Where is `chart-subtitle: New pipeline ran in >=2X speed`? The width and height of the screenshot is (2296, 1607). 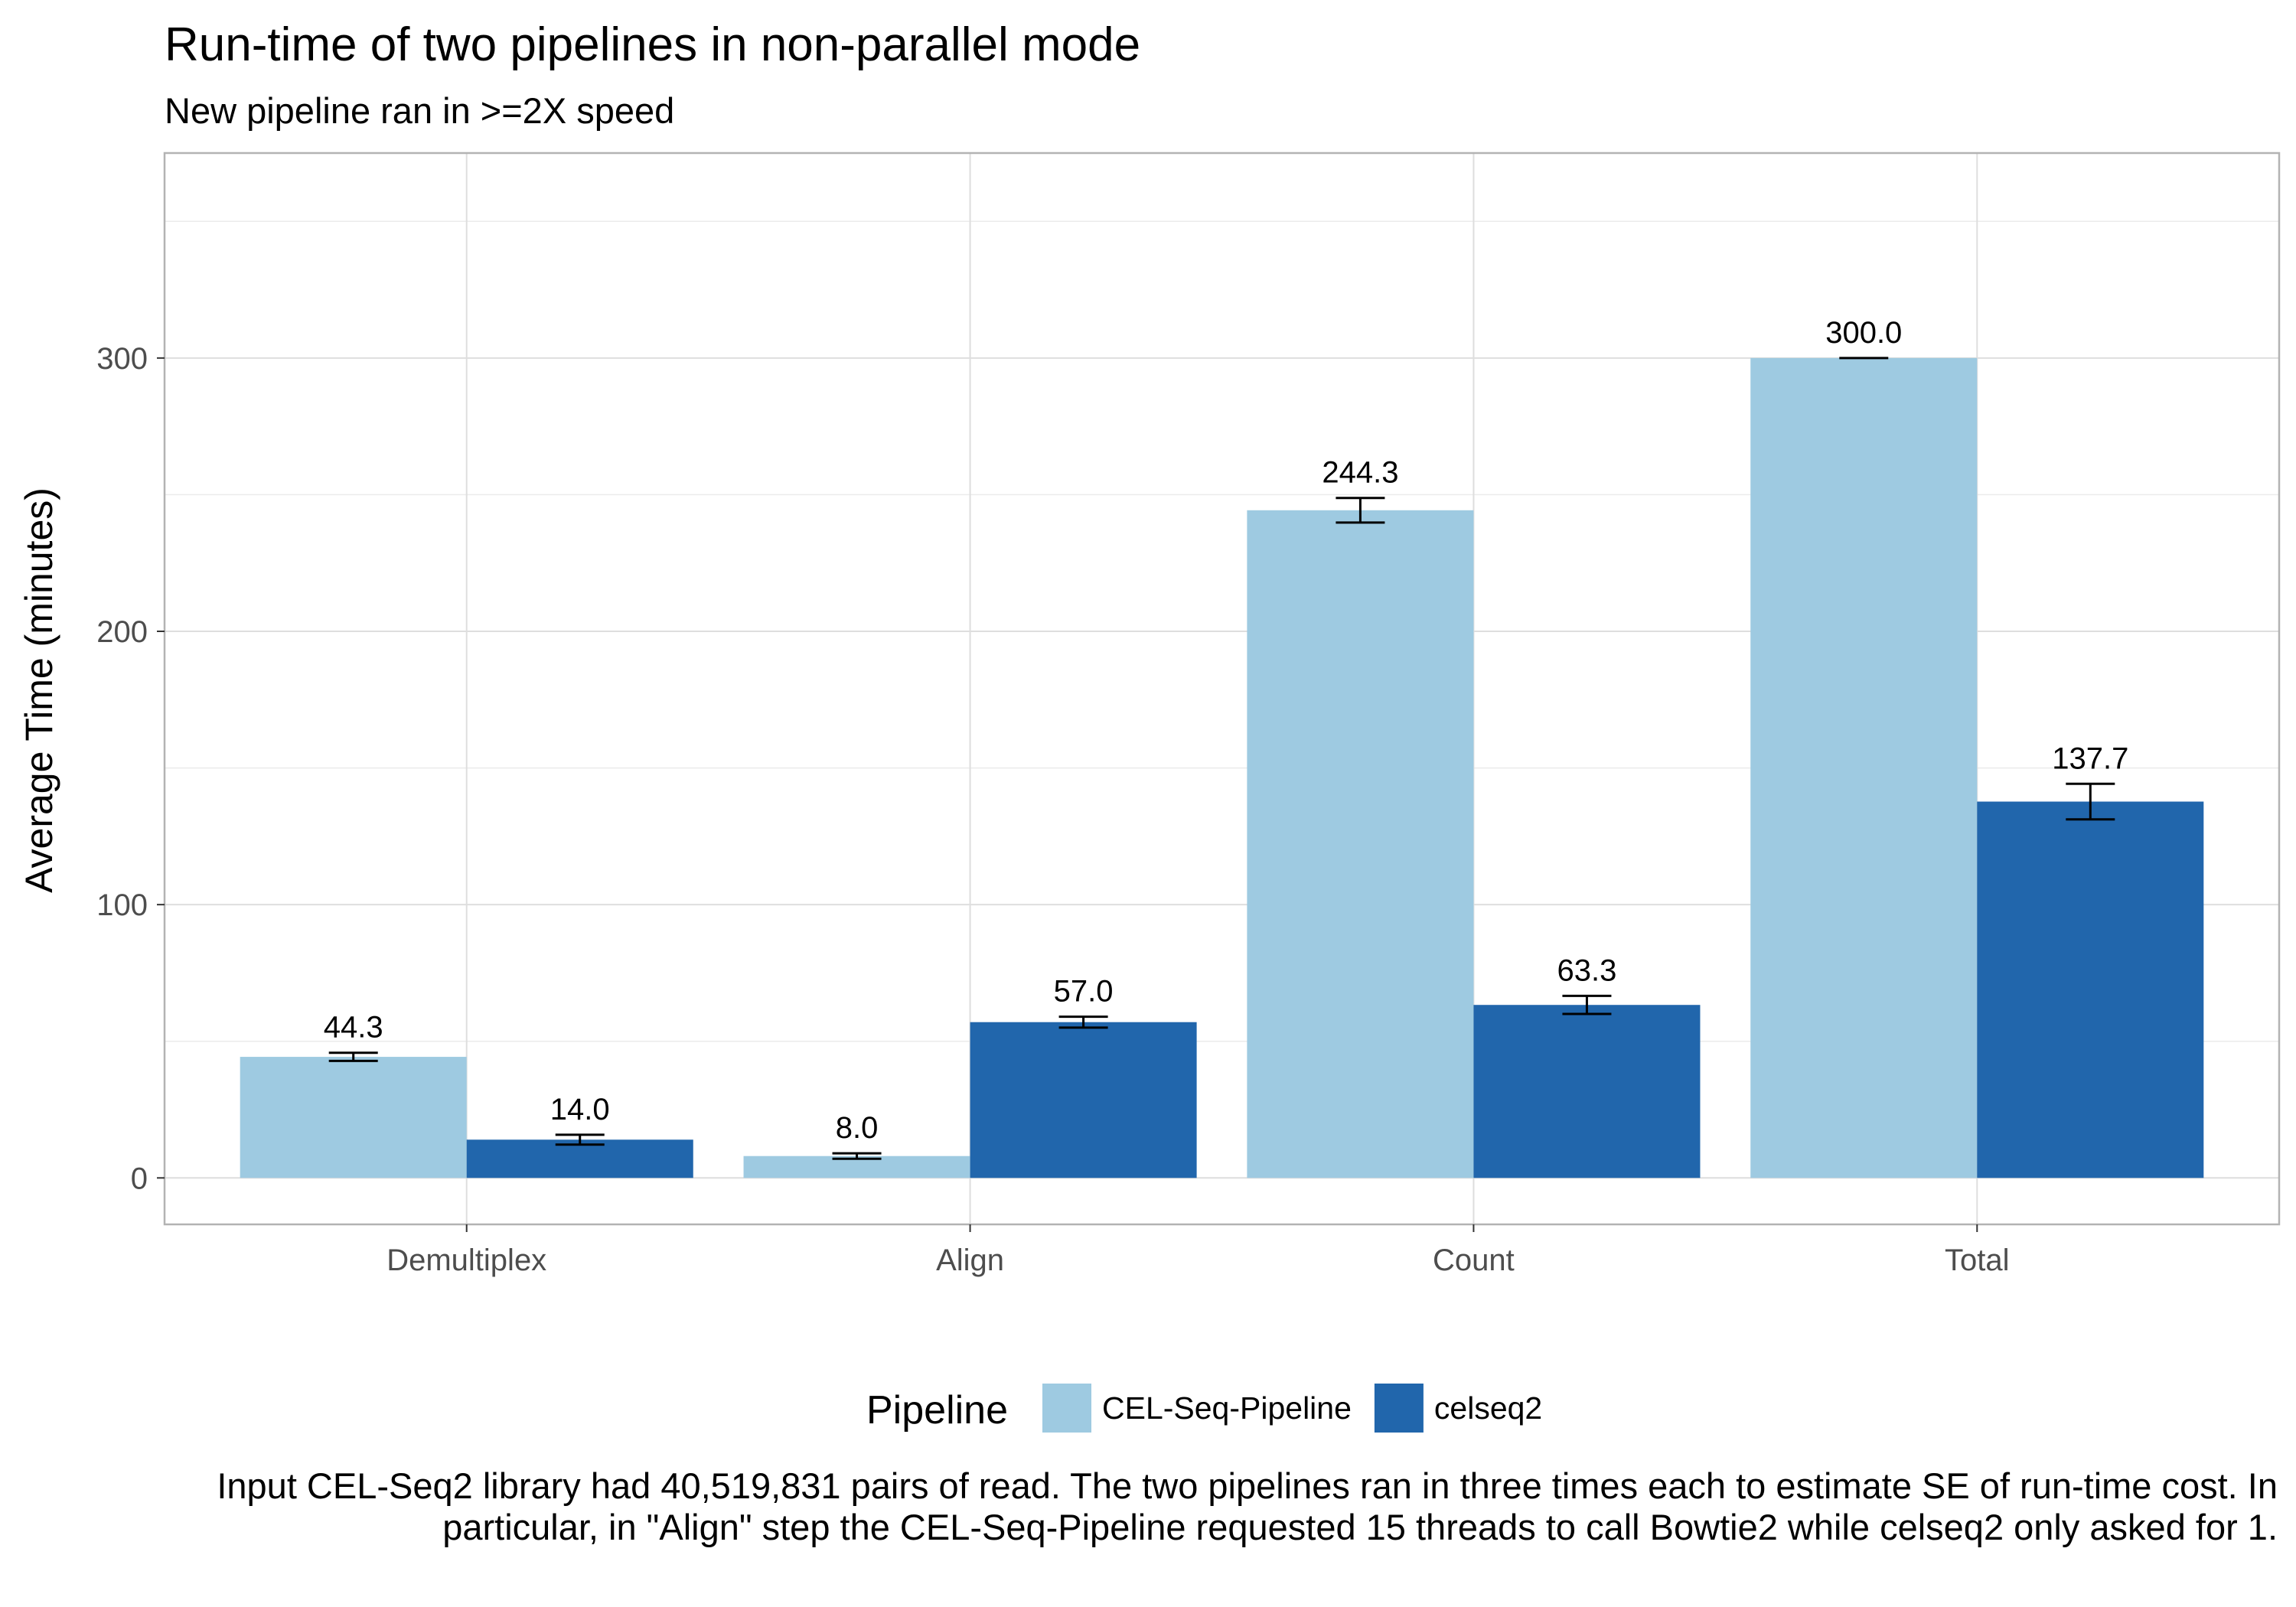 chart-subtitle: New pipeline ran in >=2X speed is located at coordinates (420, 111).